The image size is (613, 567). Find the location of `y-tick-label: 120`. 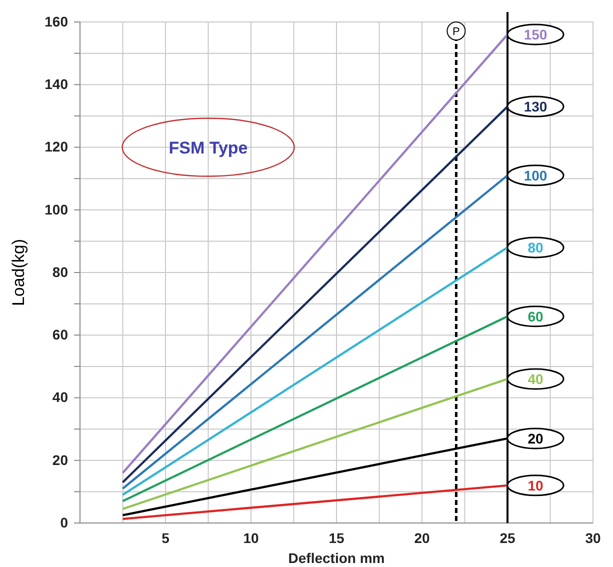

y-tick-label: 120 is located at coordinates (56, 146).